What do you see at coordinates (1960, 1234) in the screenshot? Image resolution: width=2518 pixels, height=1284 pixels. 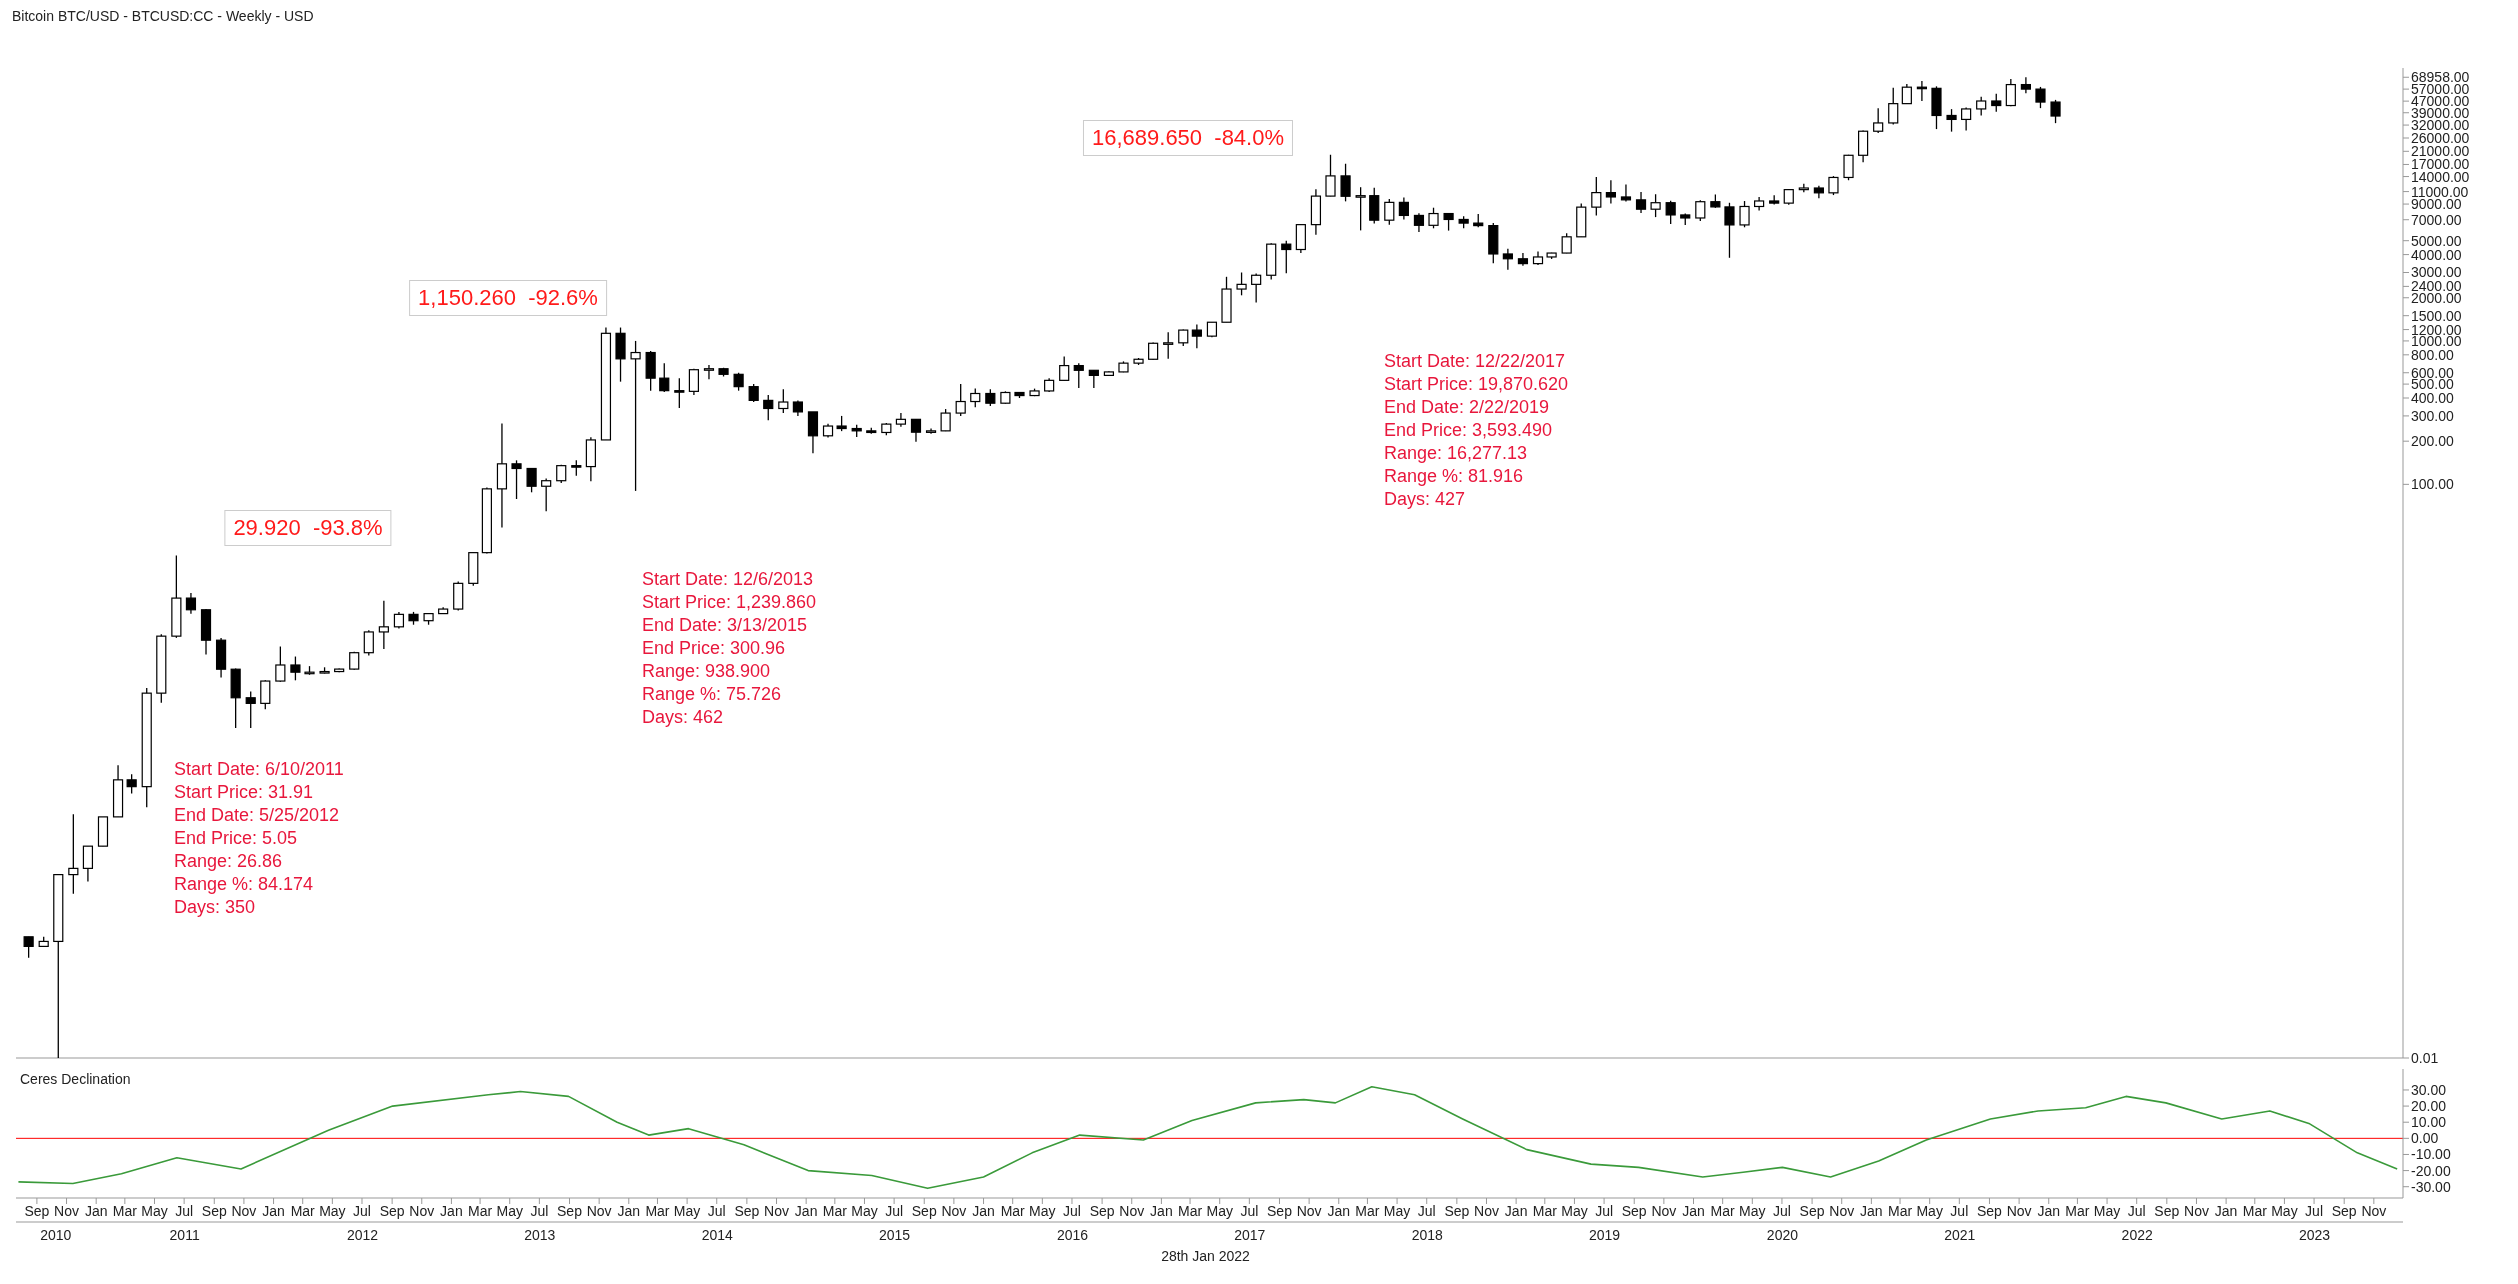 I see `x2-tick-label: 2021` at bounding box center [1960, 1234].